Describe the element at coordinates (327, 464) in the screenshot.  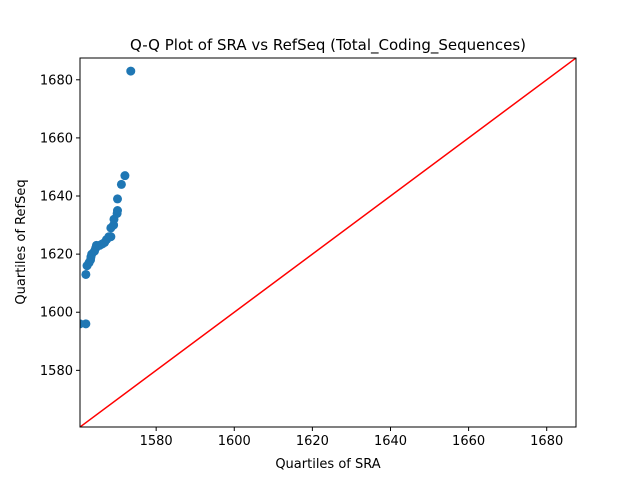
I see `x-axis-label: Quartiles of SRA` at that location.